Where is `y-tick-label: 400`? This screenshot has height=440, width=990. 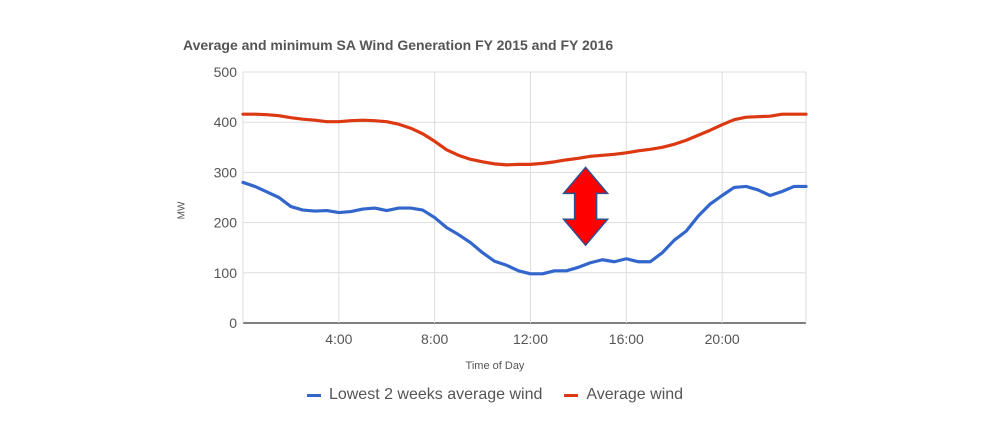
y-tick-label: 400 is located at coordinates (226, 122).